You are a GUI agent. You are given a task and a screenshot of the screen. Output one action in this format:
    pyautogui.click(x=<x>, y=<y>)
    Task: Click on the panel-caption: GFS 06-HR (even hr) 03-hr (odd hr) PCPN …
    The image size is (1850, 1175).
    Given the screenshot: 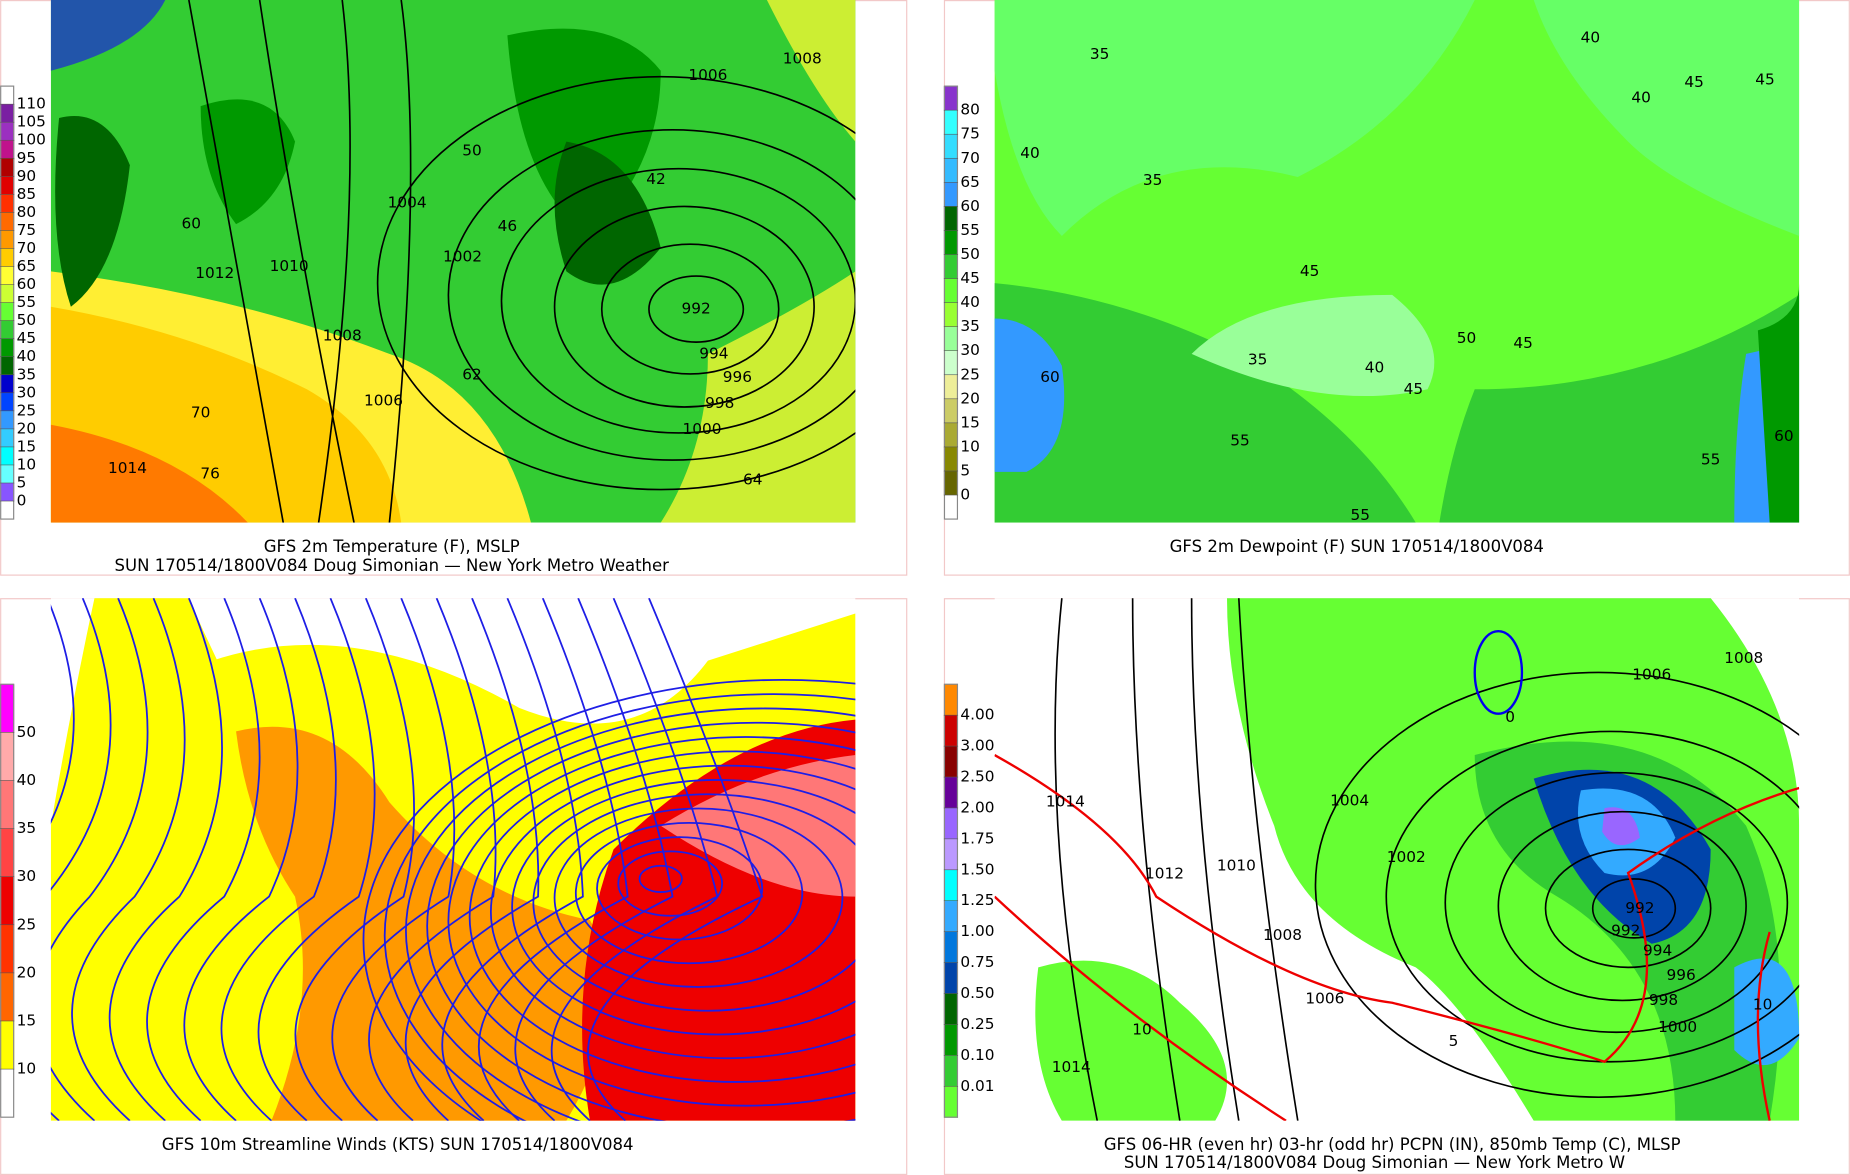 What is the action you would take?
    pyautogui.click(x=1392, y=1144)
    